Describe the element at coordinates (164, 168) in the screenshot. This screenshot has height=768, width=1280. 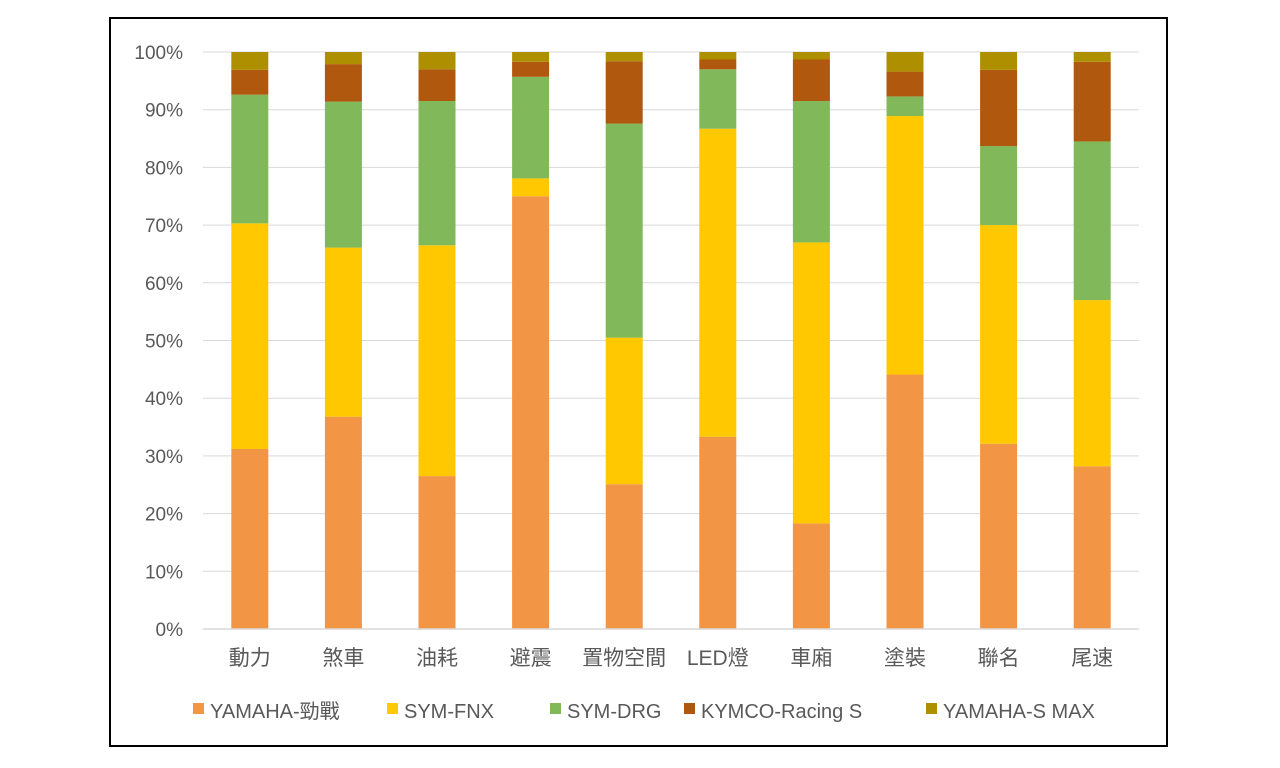
I see `y-tick-label: 80%` at that location.